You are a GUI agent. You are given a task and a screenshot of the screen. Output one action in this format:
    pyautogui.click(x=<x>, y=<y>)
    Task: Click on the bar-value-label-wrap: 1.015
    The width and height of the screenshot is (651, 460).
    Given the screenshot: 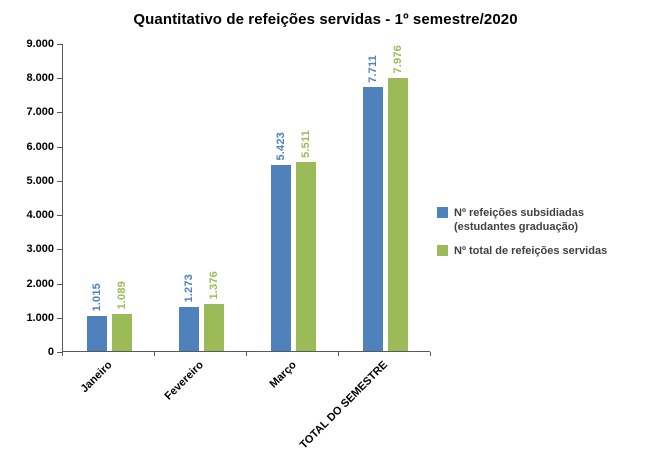 What is the action you would take?
    pyautogui.click(x=97, y=297)
    